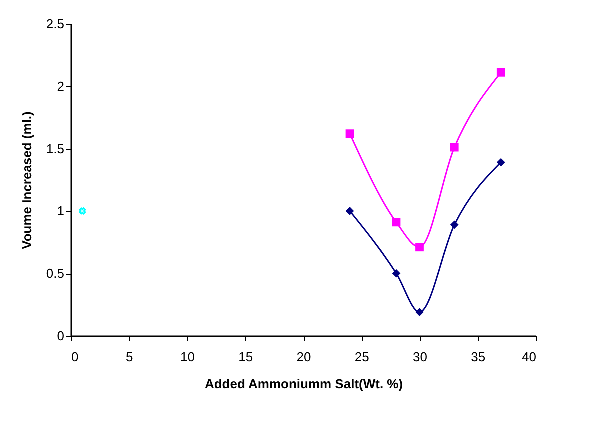 This screenshot has height=425, width=597. Describe the element at coordinates (304, 384) in the screenshot. I see `x-axis-title: Added Ammoniumm Salt(Wt. %)` at that location.